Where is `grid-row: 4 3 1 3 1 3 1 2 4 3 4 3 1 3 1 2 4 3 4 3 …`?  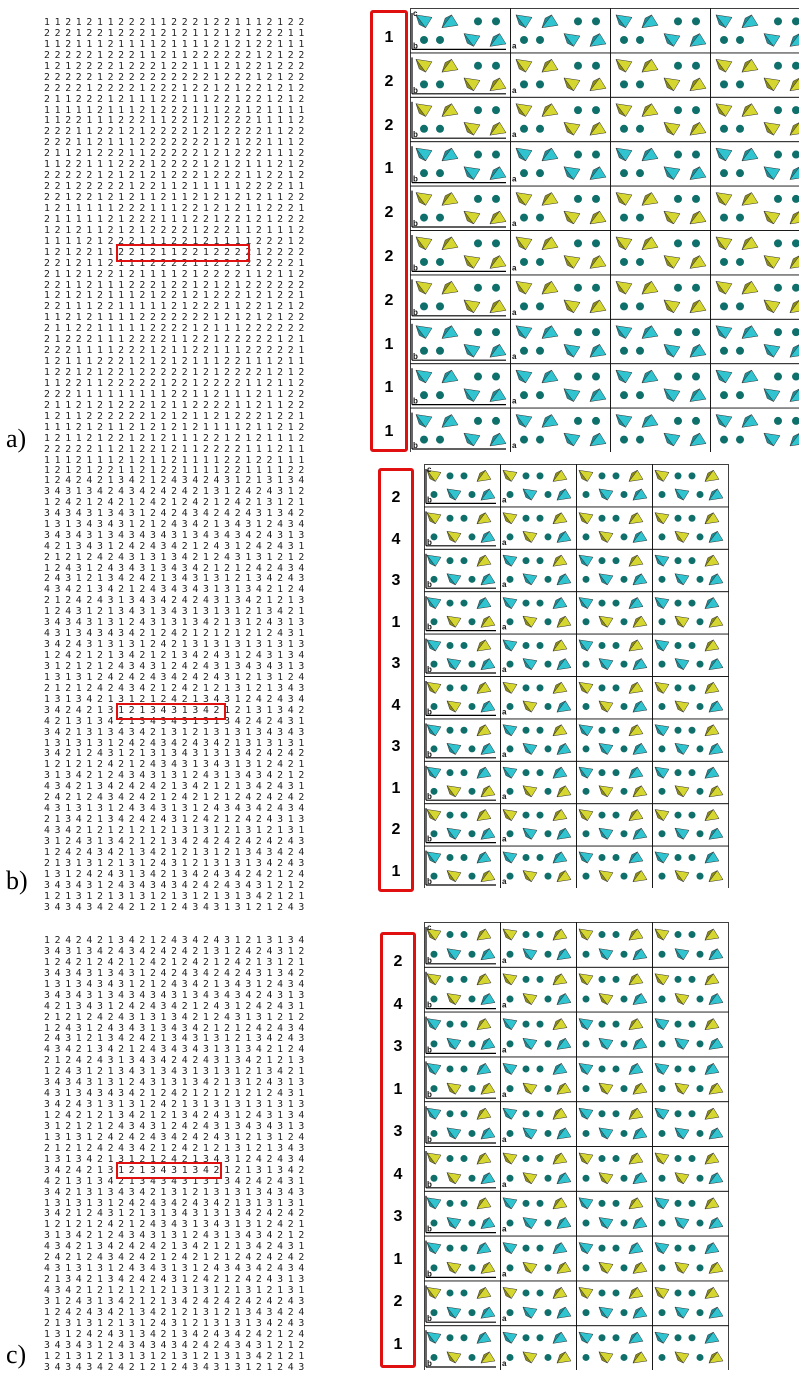 grid-row: 4 3 1 3 1 3 1 2 4 3 4 3 1 3 1 2 4 3 4 3 … is located at coordinates (174, 809).